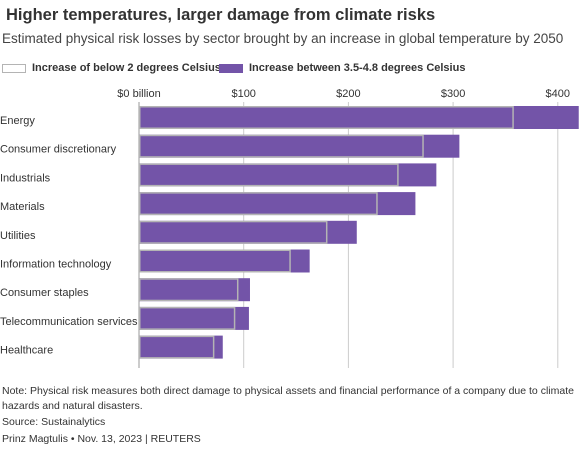  What do you see at coordinates (138, 94) in the screenshot?
I see `x-tick-label-0: $0 billion` at bounding box center [138, 94].